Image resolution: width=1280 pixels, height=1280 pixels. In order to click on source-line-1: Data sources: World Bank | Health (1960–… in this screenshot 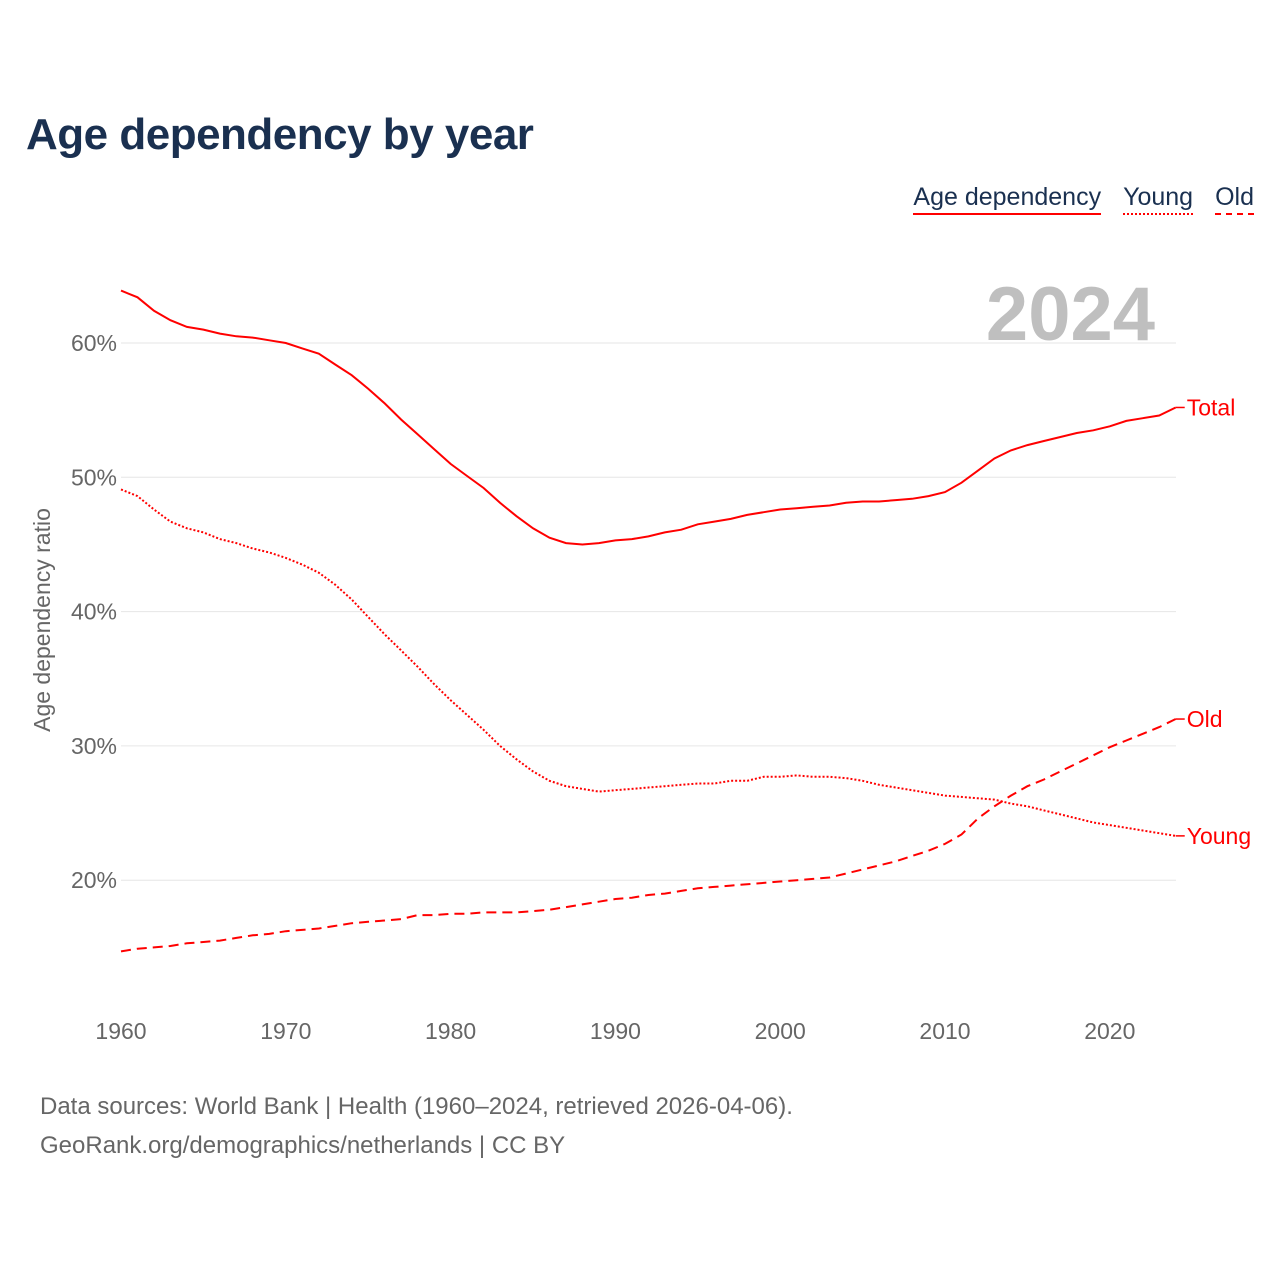, I will do `click(416, 1106)`.